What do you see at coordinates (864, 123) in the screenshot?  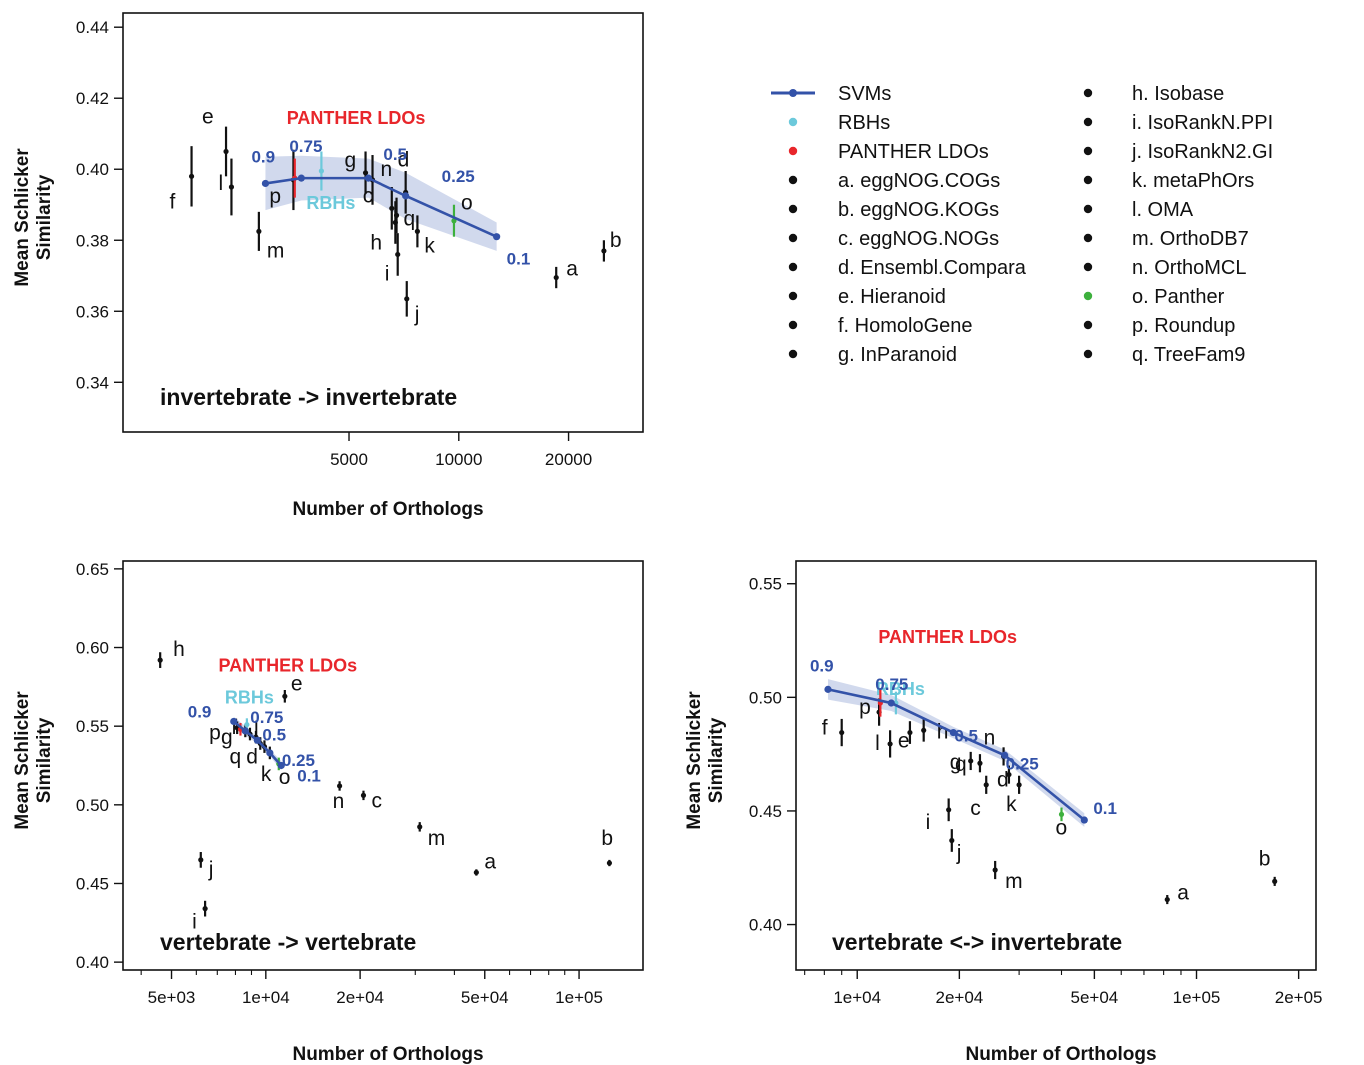 I see `legend-label: RBHs` at bounding box center [864, 123].